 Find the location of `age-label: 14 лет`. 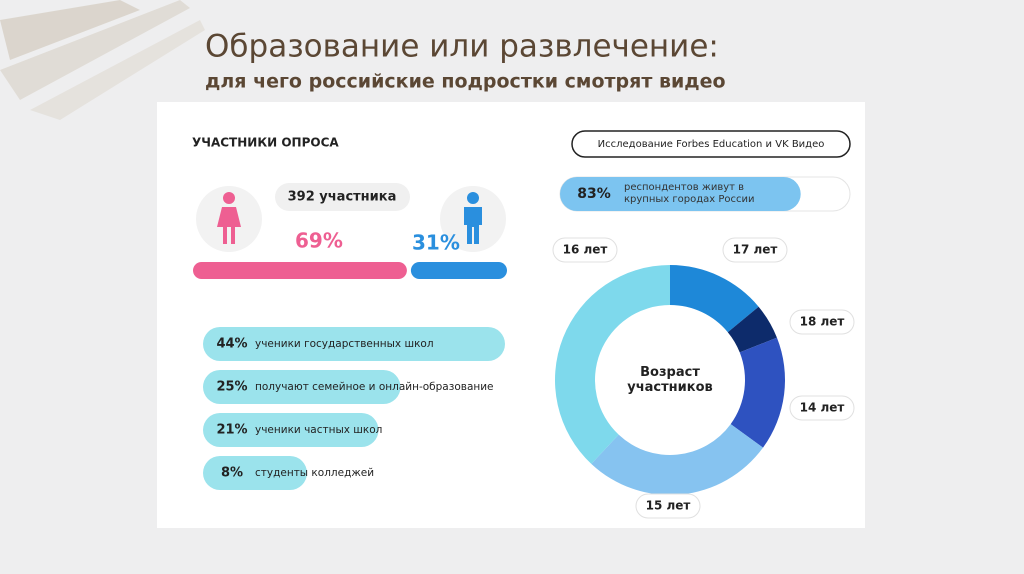

age-label: 14 лет is located at coordinates (822, 408).